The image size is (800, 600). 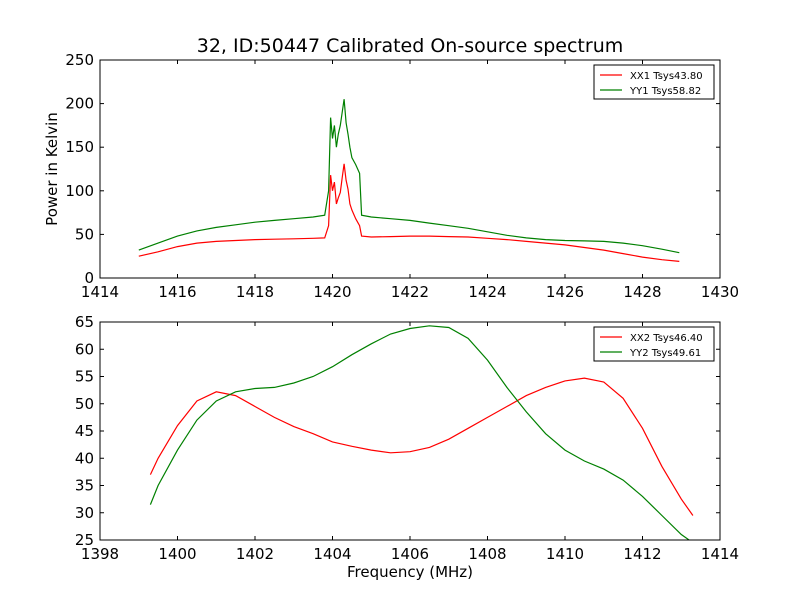 I want to click on x-tick-label: 1424, so click(x=487, y=292).